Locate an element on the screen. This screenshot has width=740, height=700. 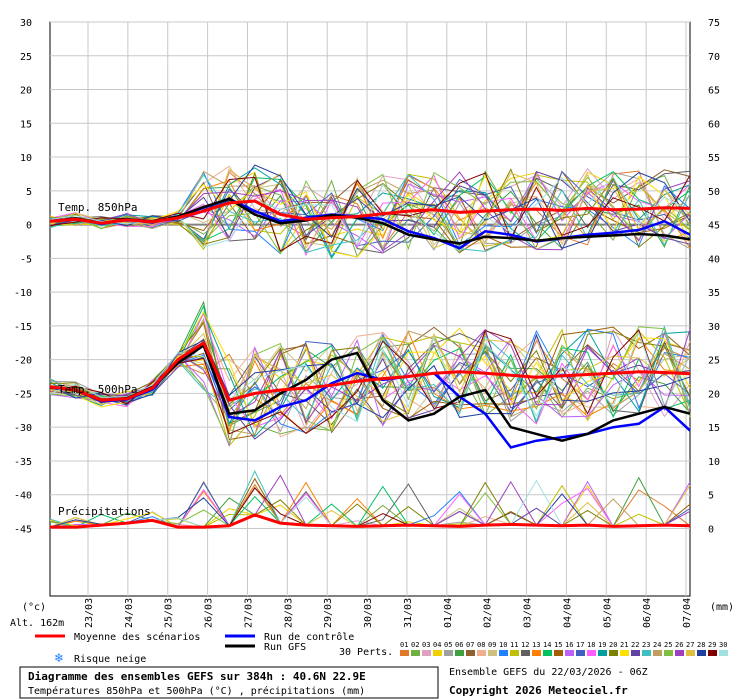
member-number: 16 is located at coordinates (569, 645).